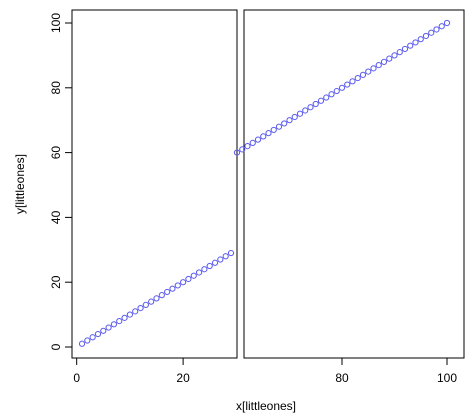 This screenshot has height=413, width=474. What do you see at coordinates (183, 378) in the screenshot?
I see `x-tick-label-20: 20` at bounding box center [183, 378].